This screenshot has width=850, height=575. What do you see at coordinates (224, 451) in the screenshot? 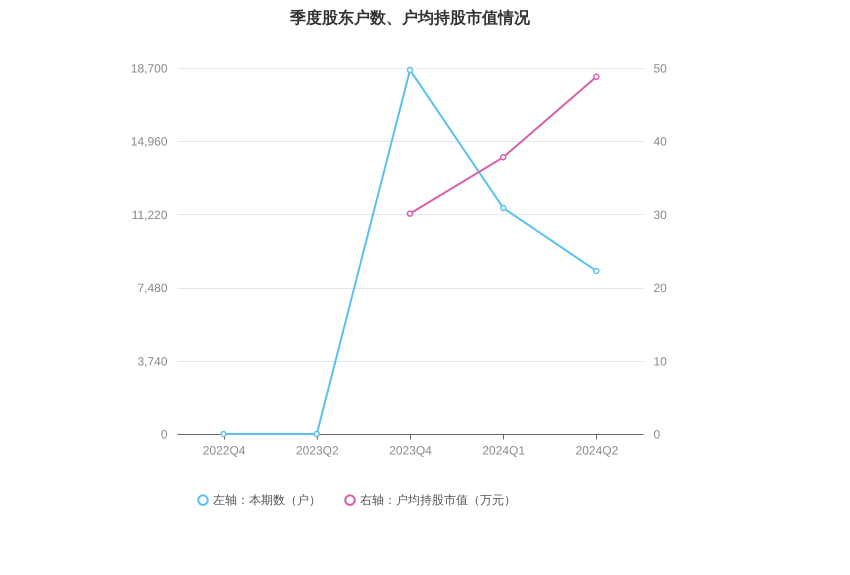
I see `x-tick-label: 2022Q4` at bounding box center [224, 451].